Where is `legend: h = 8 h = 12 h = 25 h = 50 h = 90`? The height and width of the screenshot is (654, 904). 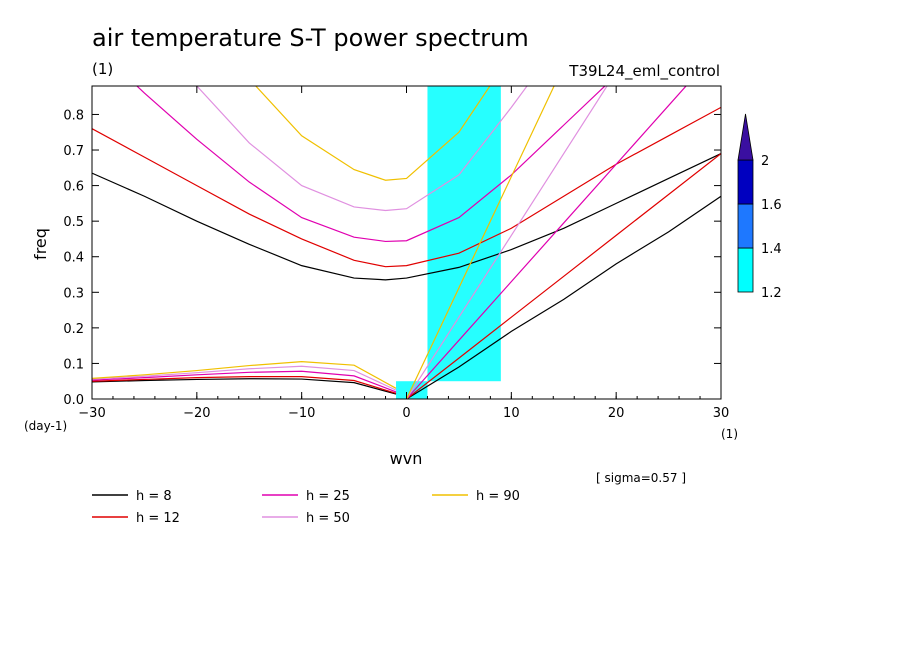 legend: h = 8 h = 12 h = 25 h = 50 h = 90 is located at coordinates (306, 507).